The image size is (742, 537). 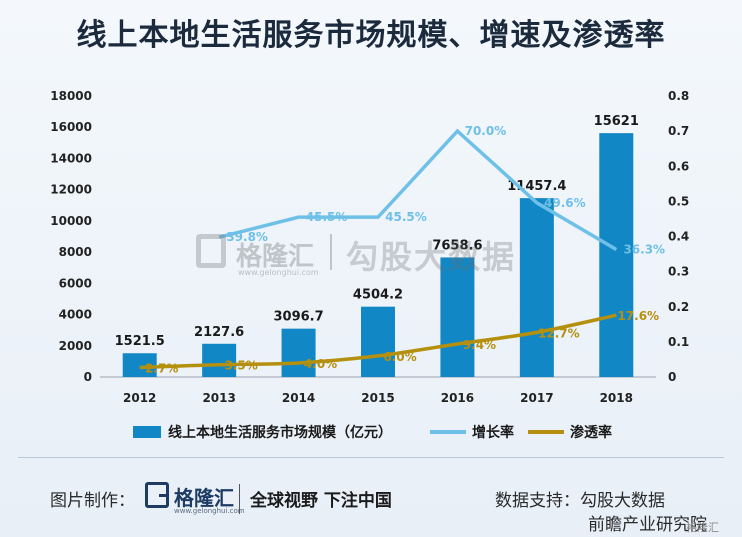 What do you see at coordinates (139, 398) in the screenshot?
I see `x-tick-label: 2012` at bounding box center [139, 398].